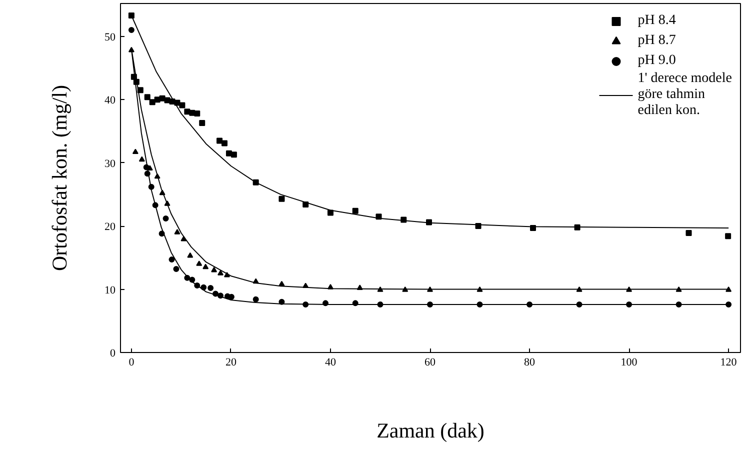 The height and width of the screenshot is (456, 745). What do you see at coordinates (113, 354) in the screenshot?
I see `y-tick-label: 0` at bounding box center [113, 354].